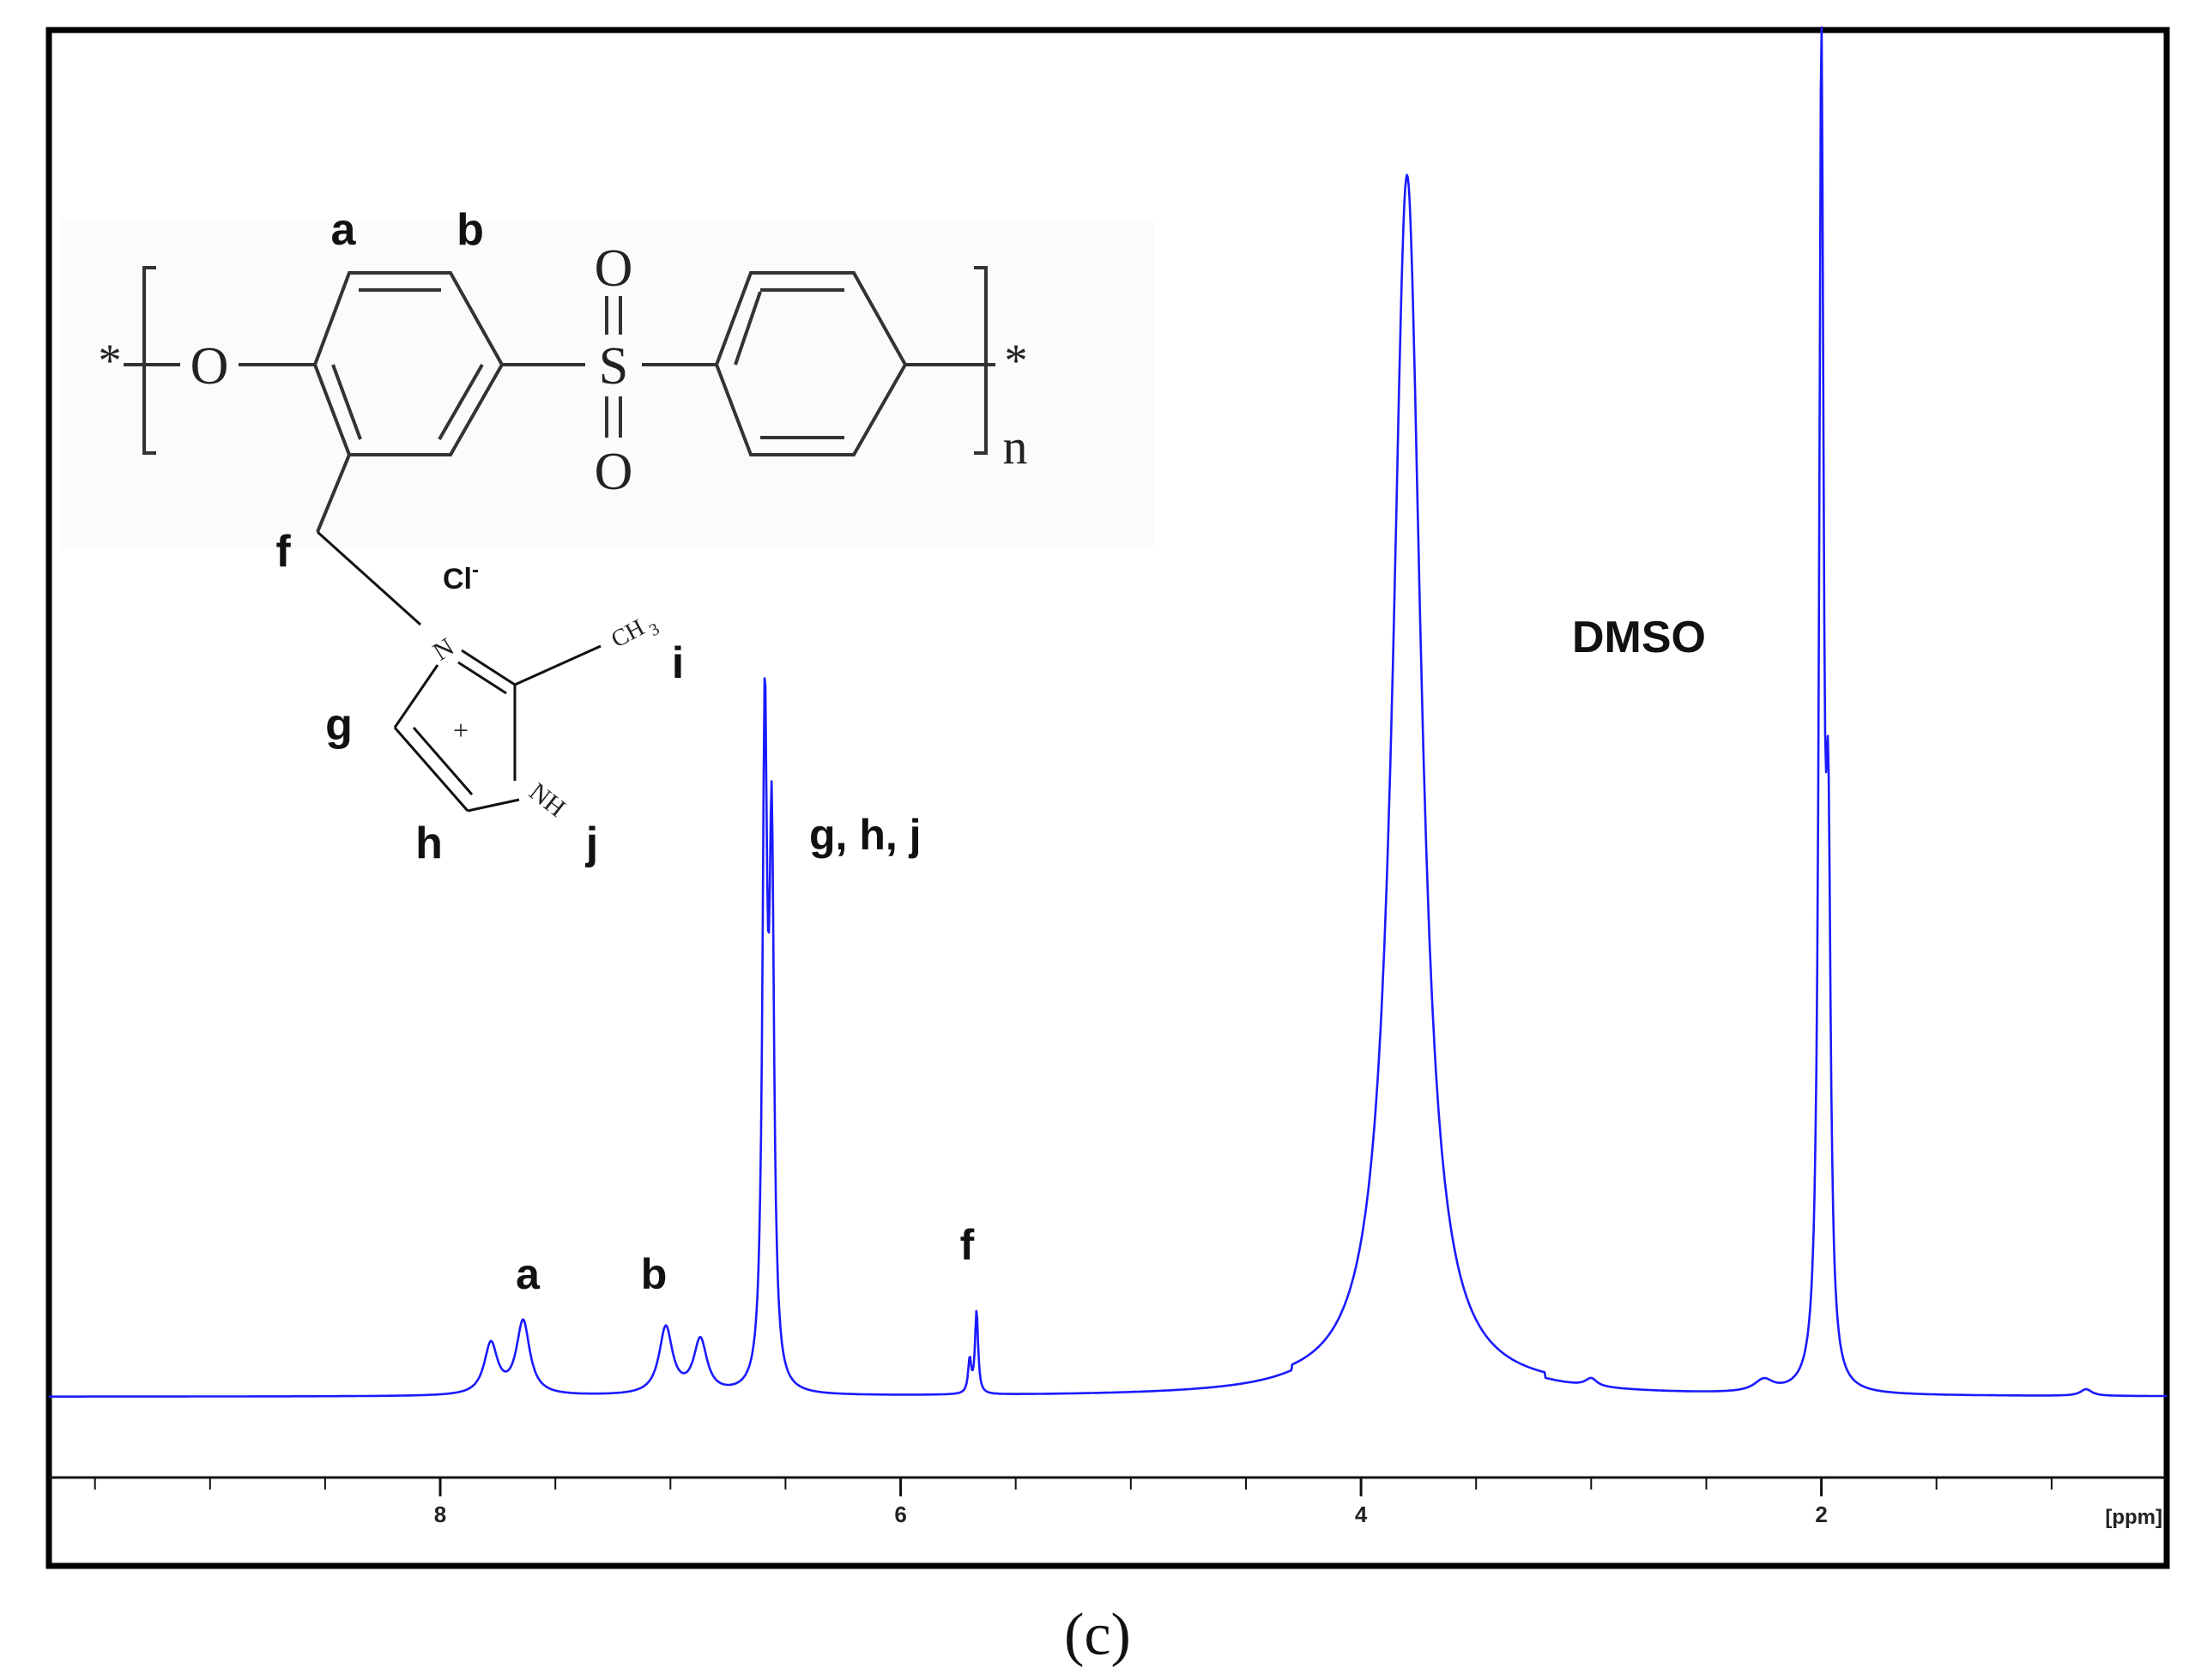 The image size is (2195, 1680). Describe the element at coordinates (2133, 1518) in the screenshot. I see `x-axis-unit-label: [ppm]` at that location.